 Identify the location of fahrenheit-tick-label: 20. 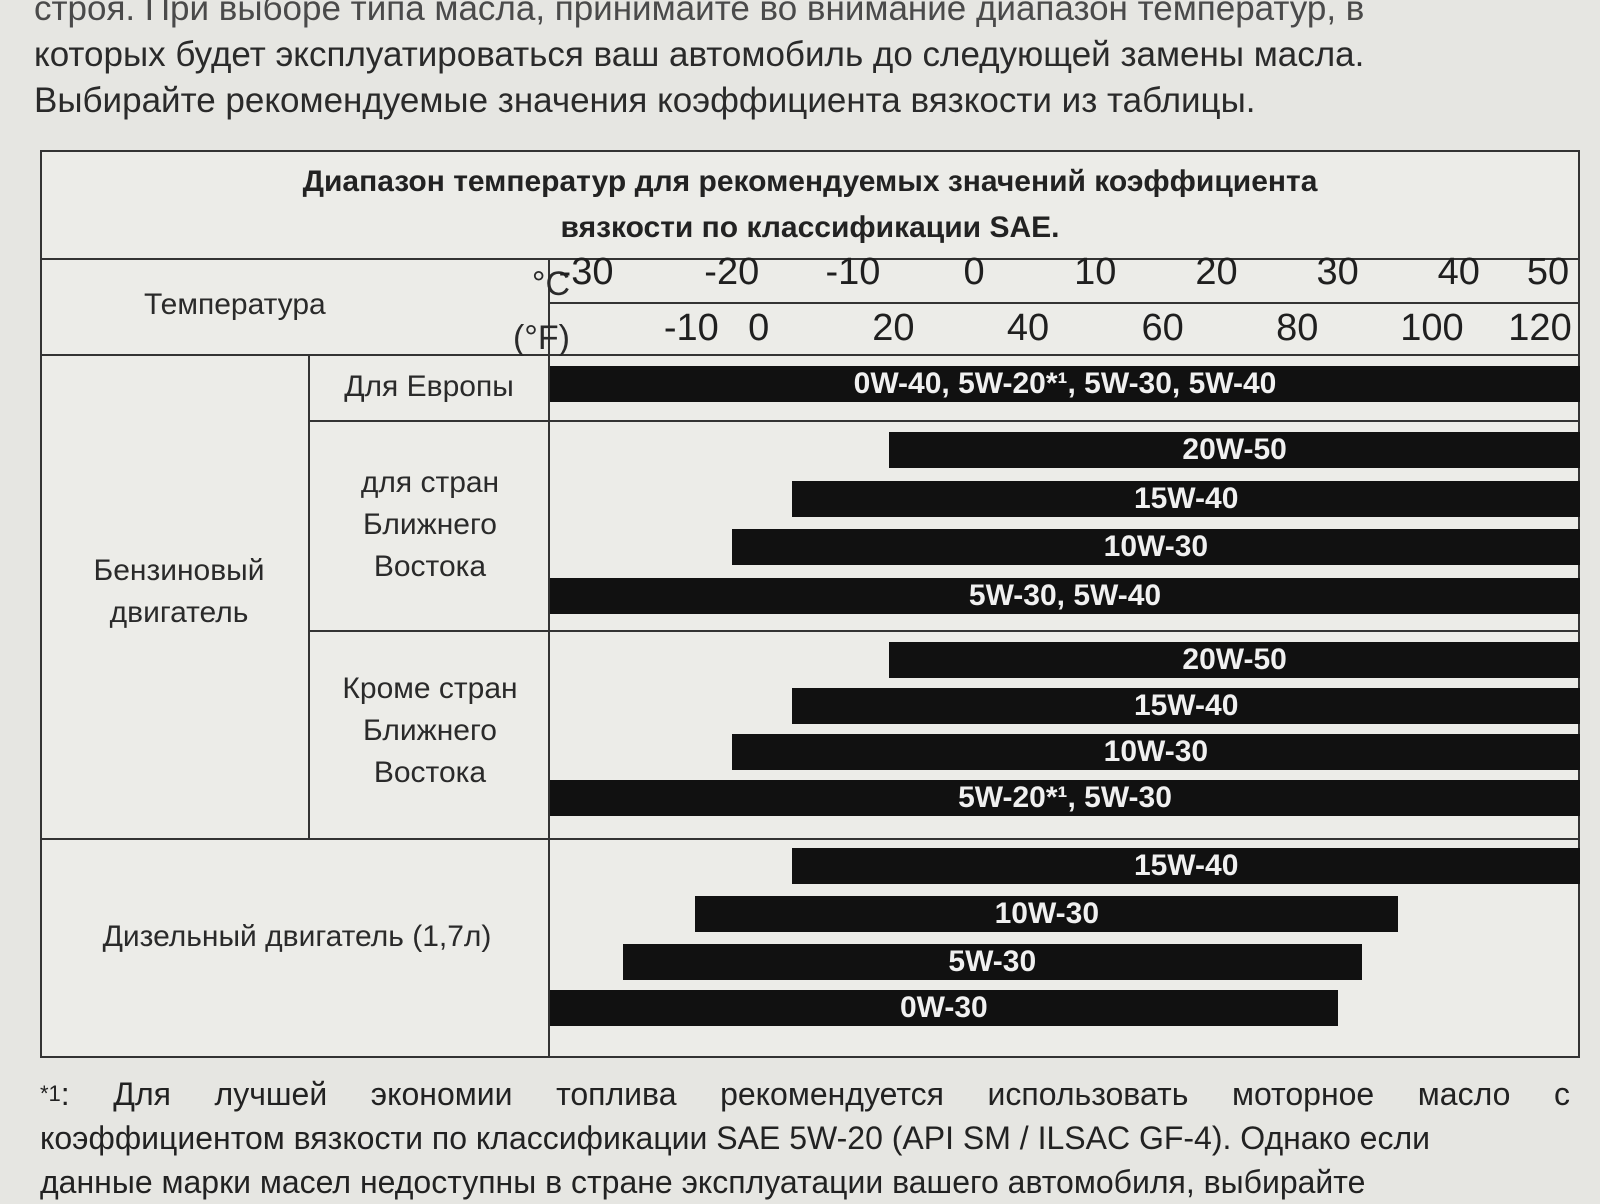
(893, 328).